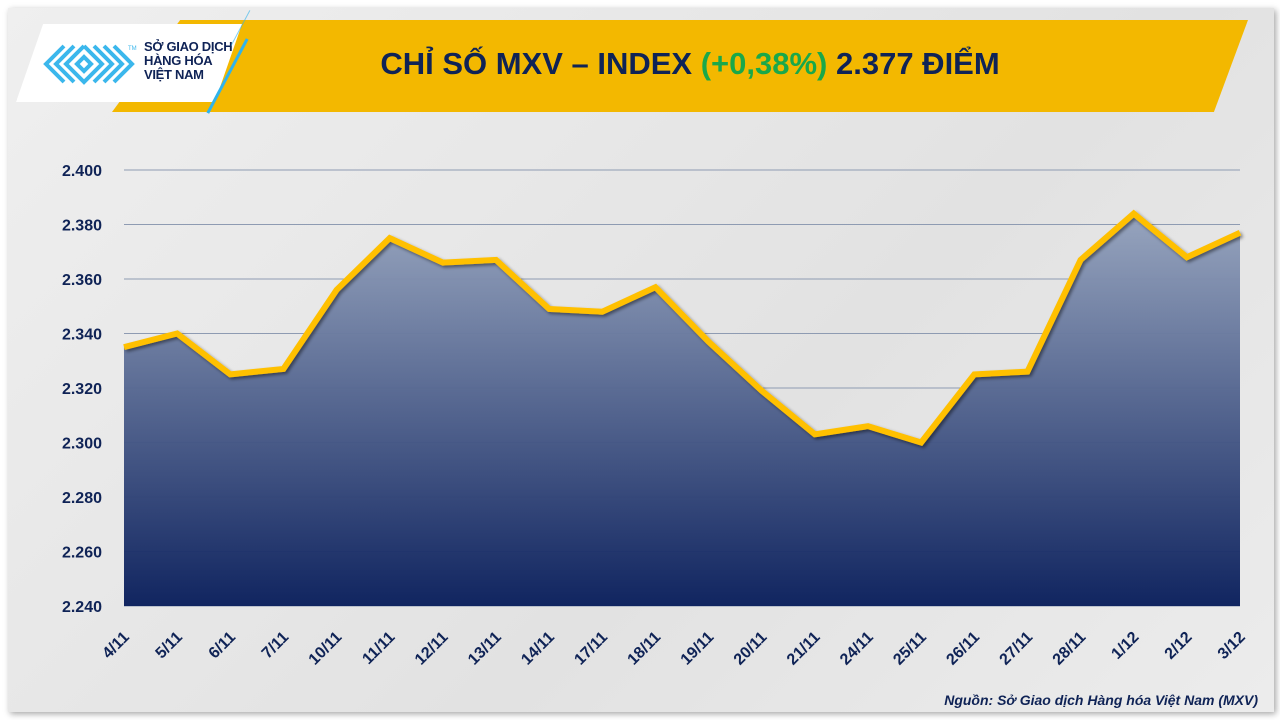 The height and width of the screenshot is (720, 1280). I want to click on logo-text: SỞ GIAO DỊCH HÀNG HÓA VIỆT NAM, so click(188, 60).